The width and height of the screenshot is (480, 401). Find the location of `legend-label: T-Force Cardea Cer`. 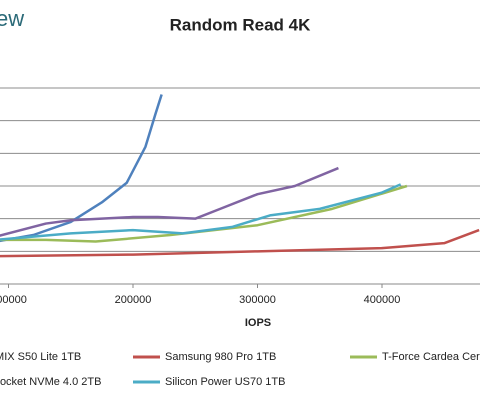

legend-label: T-Force Cardea Cer is located at coordinates (431, 357).